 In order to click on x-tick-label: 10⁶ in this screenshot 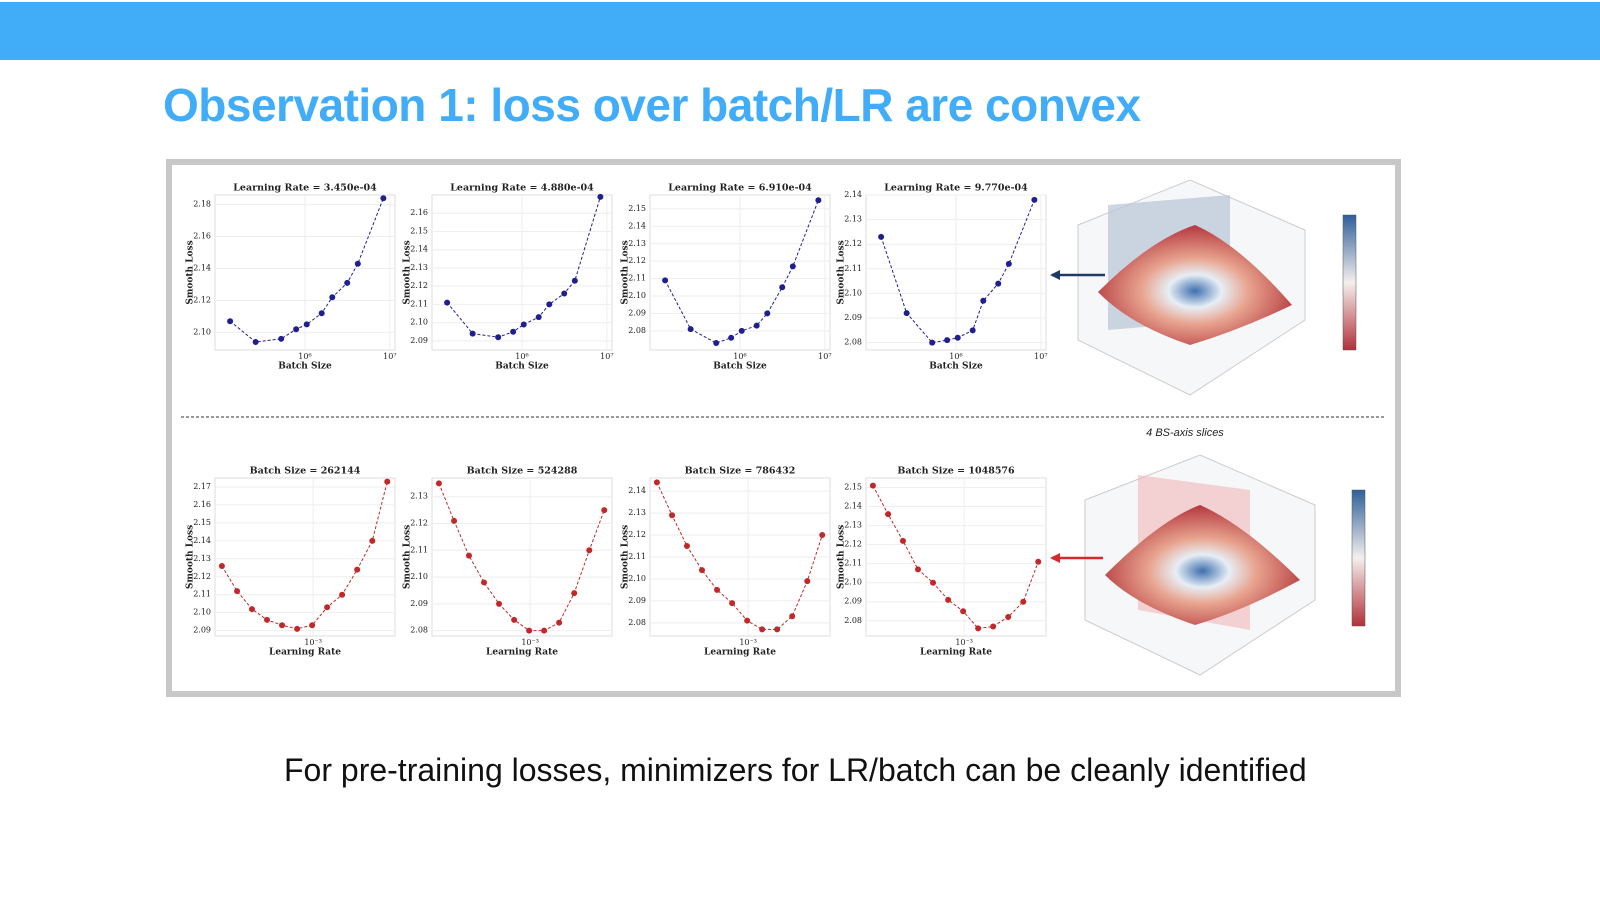, I will do `click(304, 356)`.